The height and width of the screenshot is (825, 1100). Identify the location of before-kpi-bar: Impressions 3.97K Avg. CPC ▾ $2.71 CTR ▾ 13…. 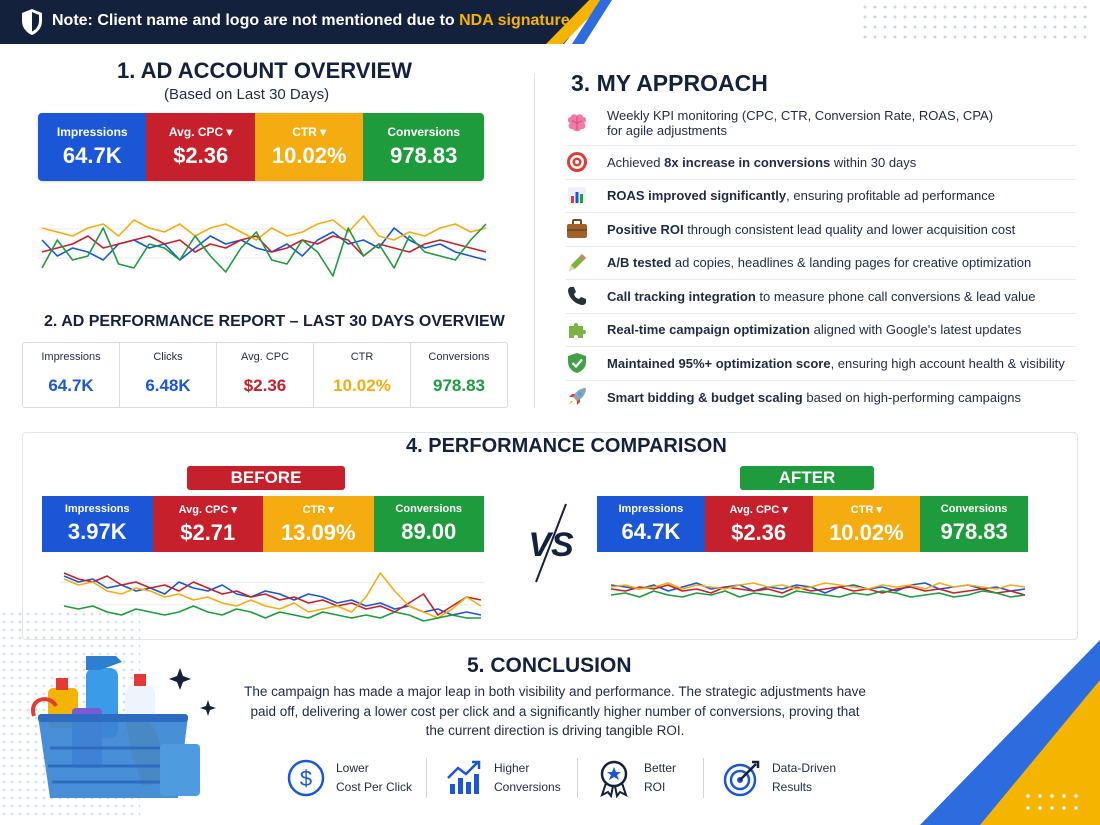
(263, 524).